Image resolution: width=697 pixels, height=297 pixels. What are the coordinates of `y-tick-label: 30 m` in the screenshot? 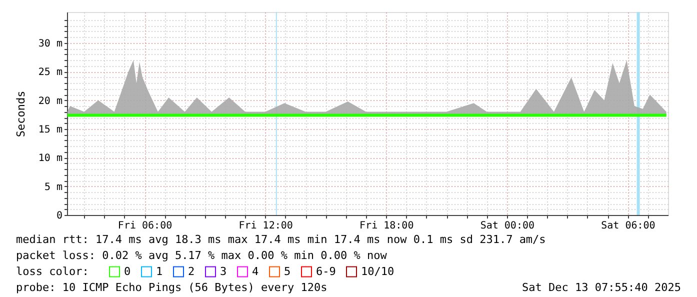 It's located at (50, 44).